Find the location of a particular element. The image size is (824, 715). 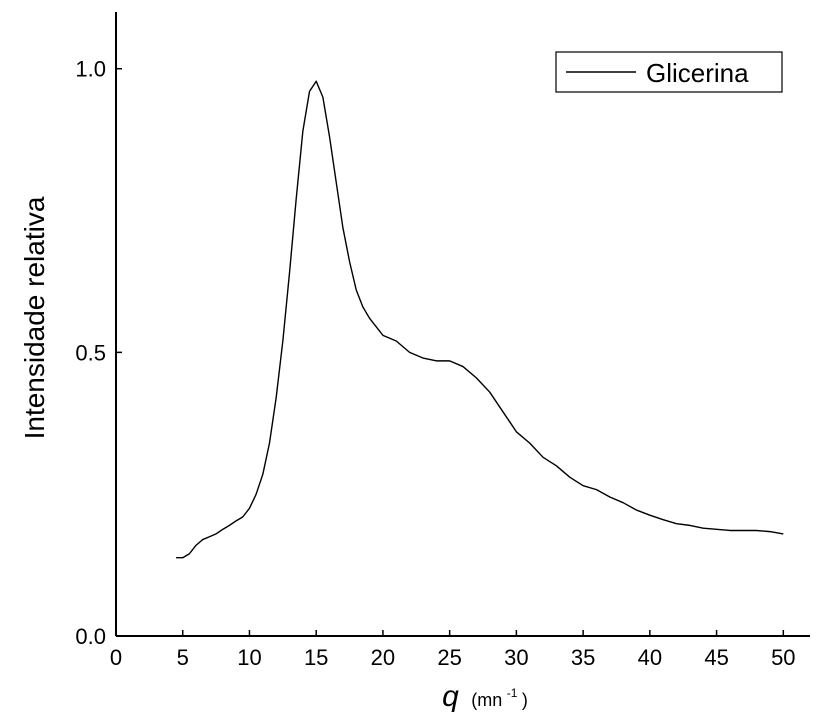

x-tick-label: 20 is located at coordinates (383, 657).